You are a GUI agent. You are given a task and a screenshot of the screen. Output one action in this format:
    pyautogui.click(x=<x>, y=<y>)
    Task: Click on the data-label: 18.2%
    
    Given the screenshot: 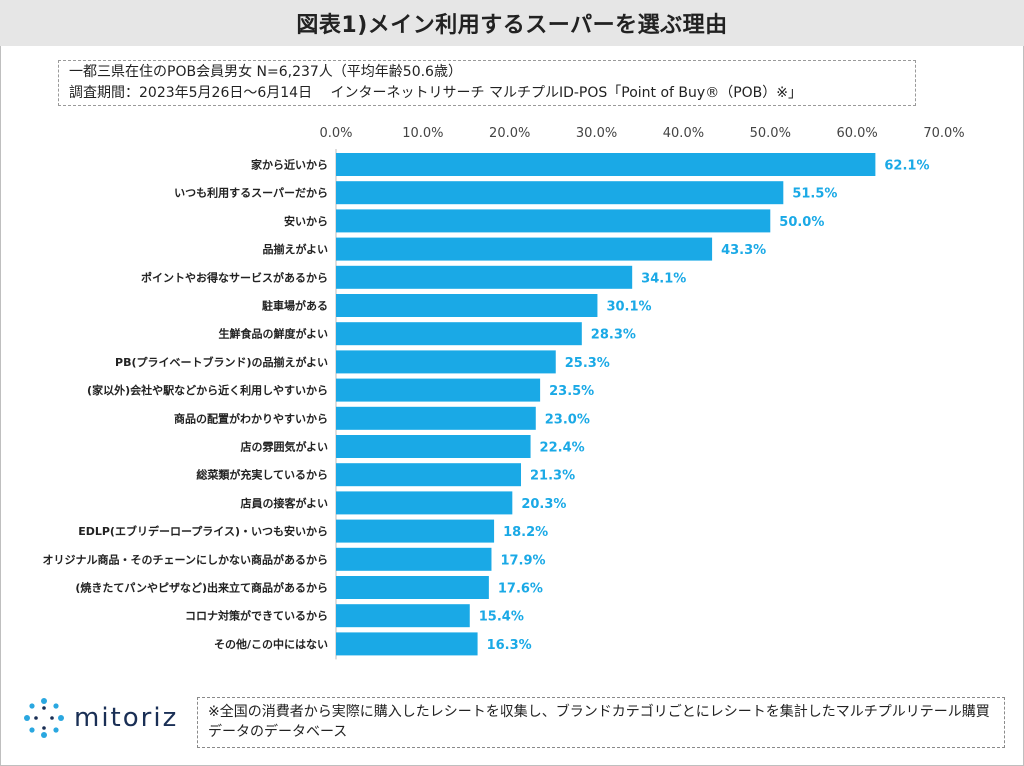 What is the action you would take?
    pyautogui.click(x=525, y=532)
    